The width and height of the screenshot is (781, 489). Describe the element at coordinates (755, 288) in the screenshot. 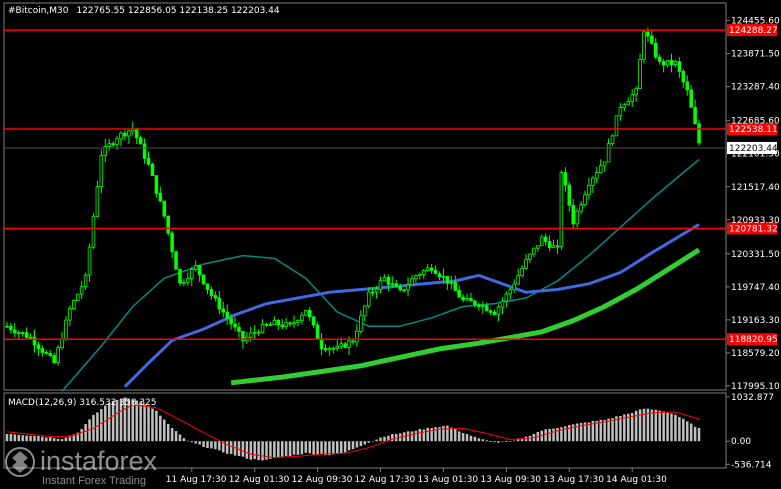

I see `price-tick-label: 119747.40` at that location.